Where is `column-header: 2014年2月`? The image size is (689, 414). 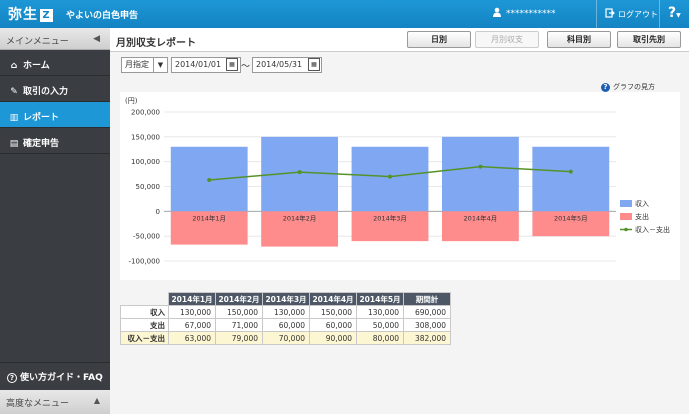
column-header: 2014年2月 is located at coordinates (239, 299).